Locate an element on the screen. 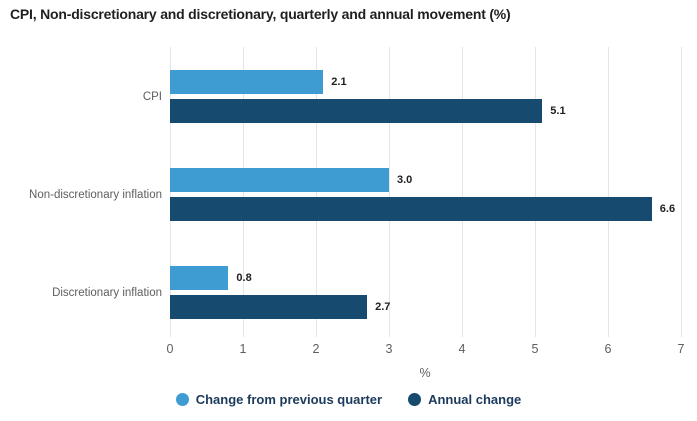  x-tick-label: 6 is located at coordinates (608, 349).